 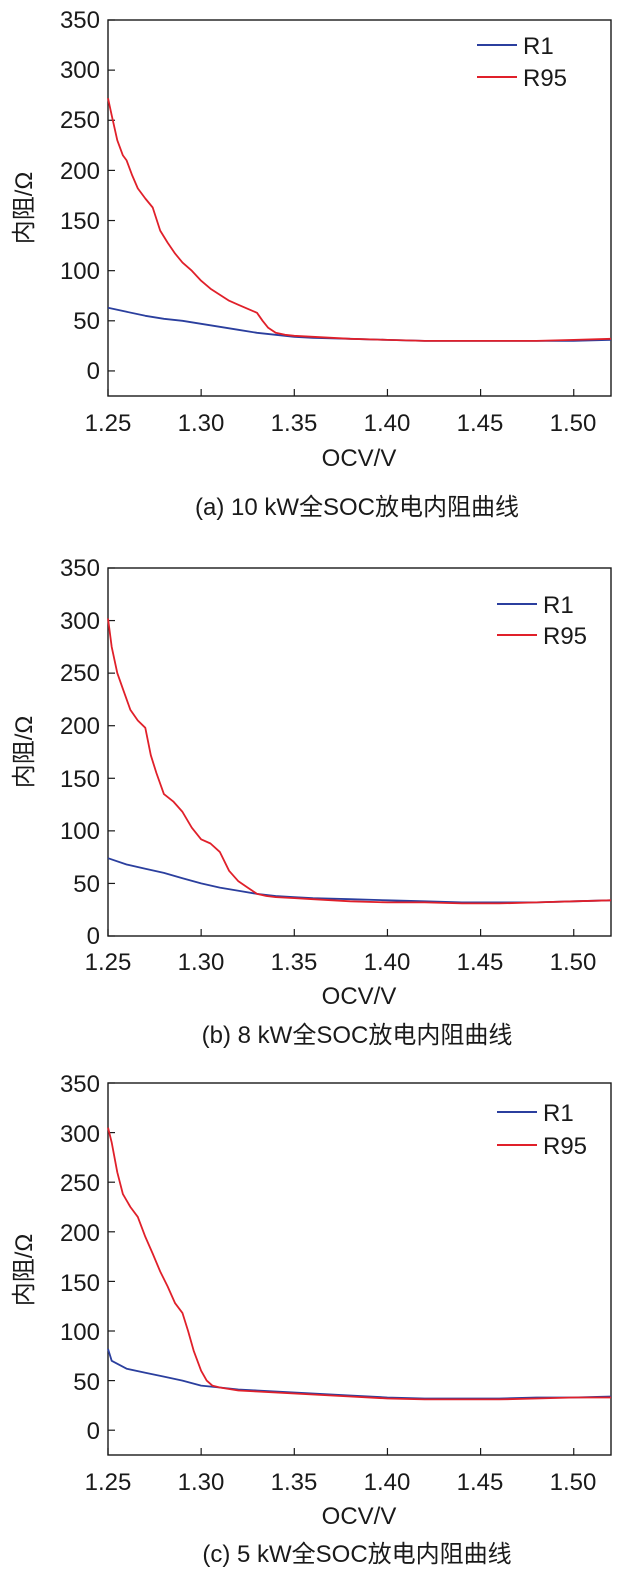 I want to click on panel-b-y-tick-label: 350, so click(x=80, y=568).